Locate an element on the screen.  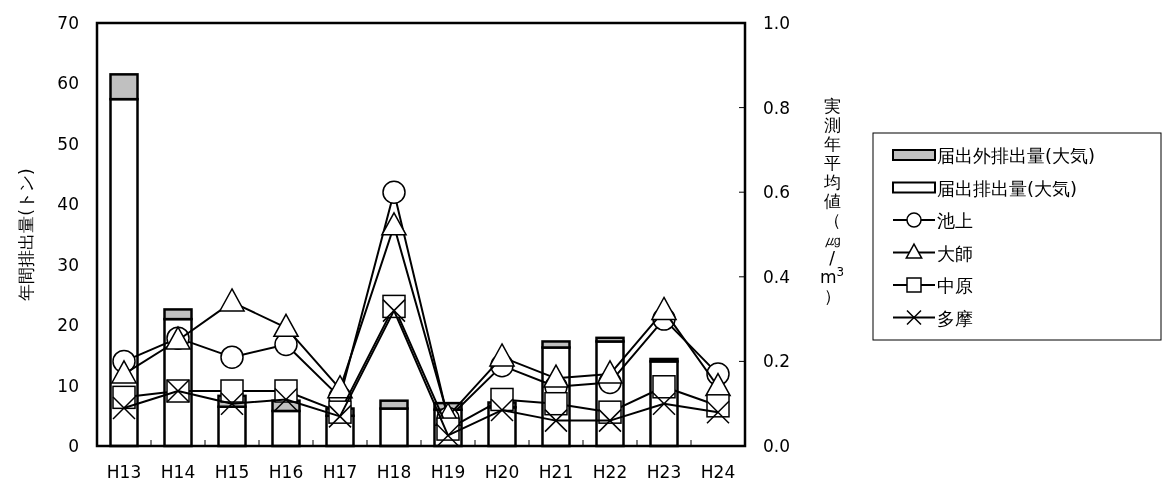
y-axis-title: 年間排出量(トン) is located at coordinates (26, 234).